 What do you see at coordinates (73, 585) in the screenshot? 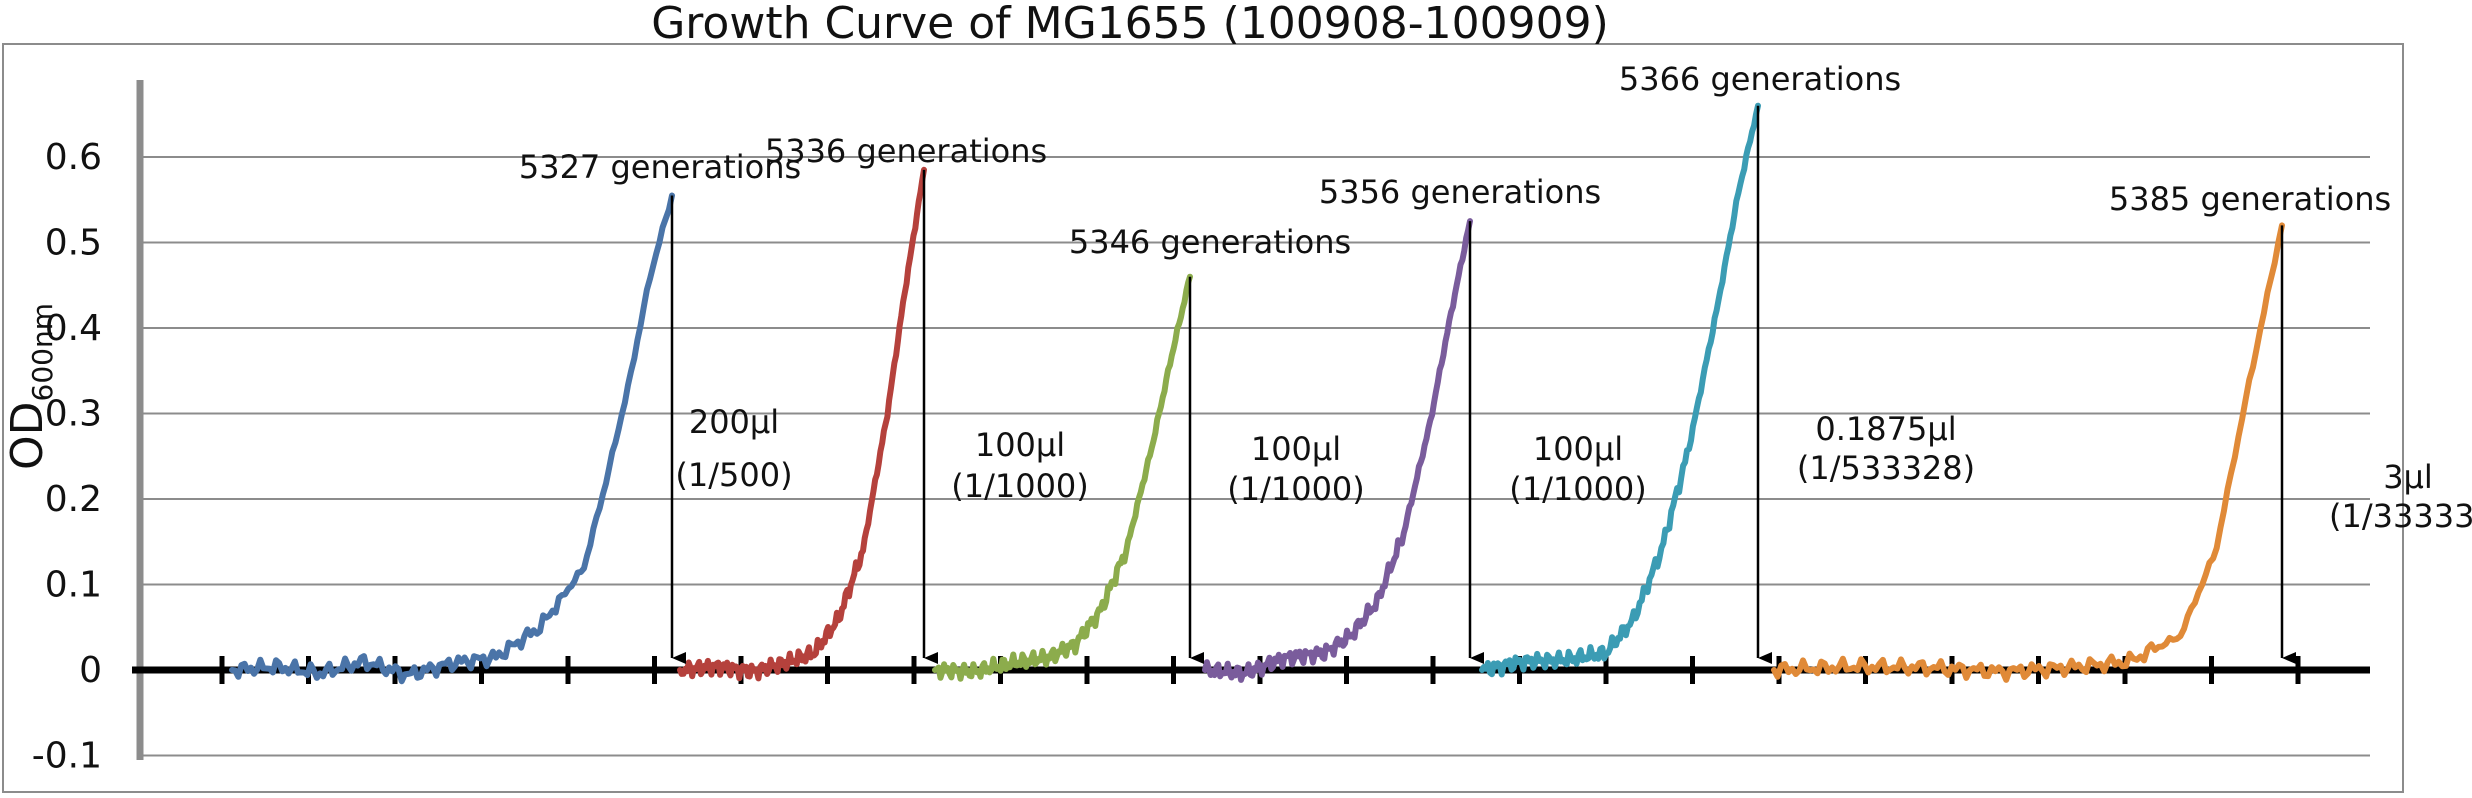
I see `y-tick-label: 0.1` at bounding box center [73, 585].